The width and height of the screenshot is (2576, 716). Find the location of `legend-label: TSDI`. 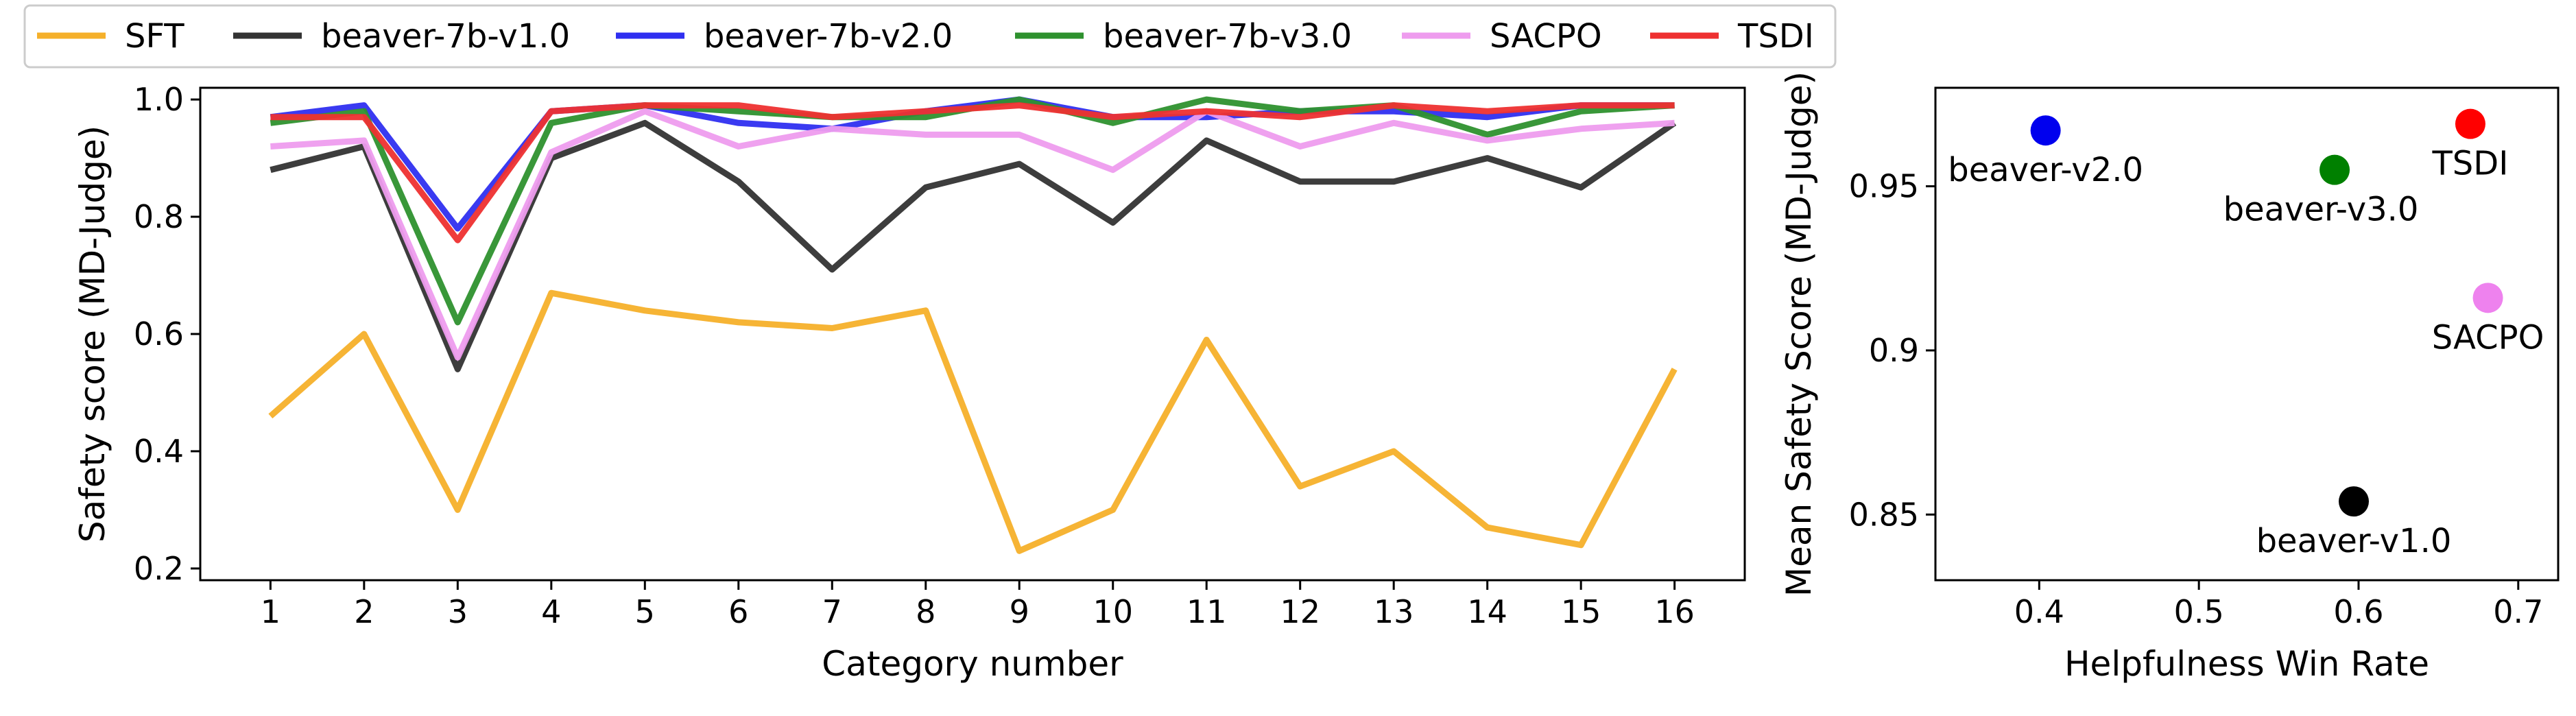

legend-label: TSDI is located at coordinates (1775, 36).